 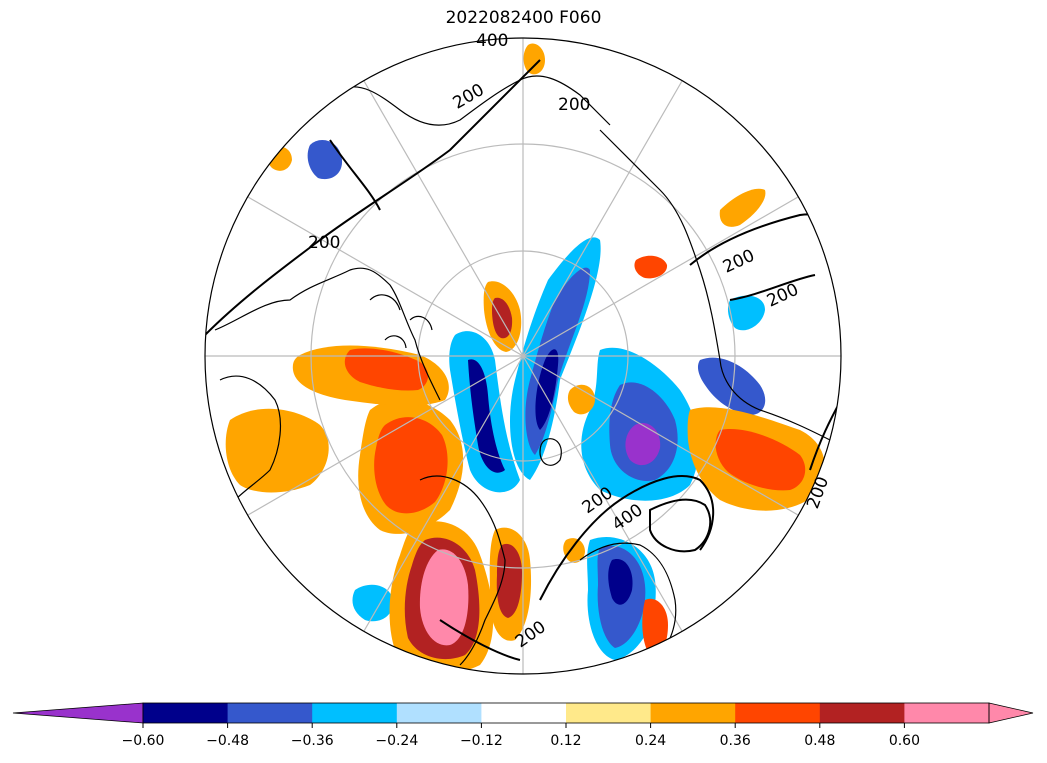 What do you see at coordinates (620, 582) in the screenshot?
I see `negative-zone-south-deep` at bounding box center [620, 582].